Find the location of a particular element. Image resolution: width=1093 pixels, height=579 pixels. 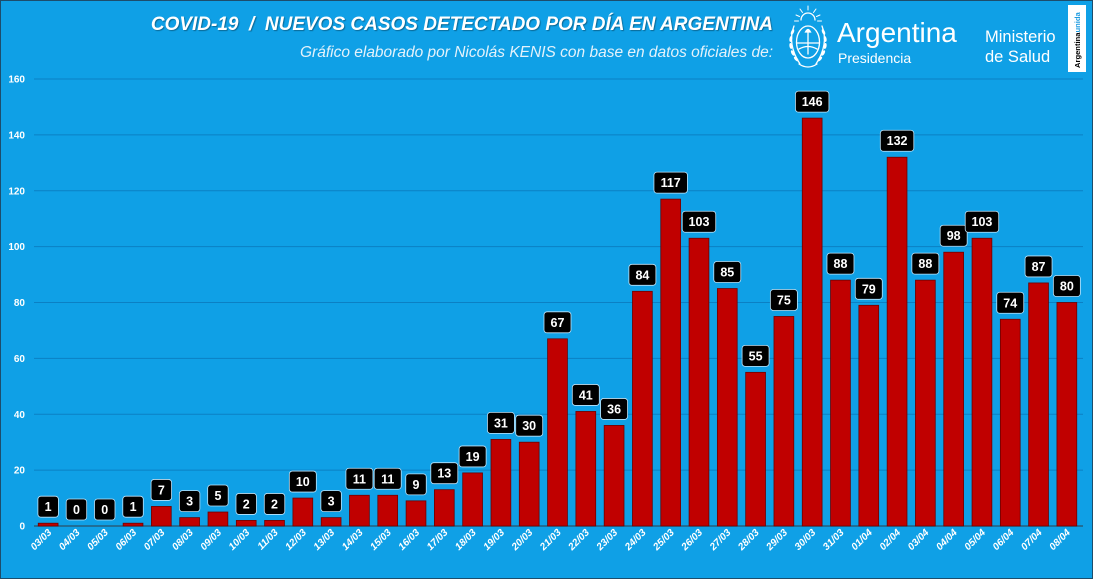

data-label: 146 is located at coordinates (812, 102).